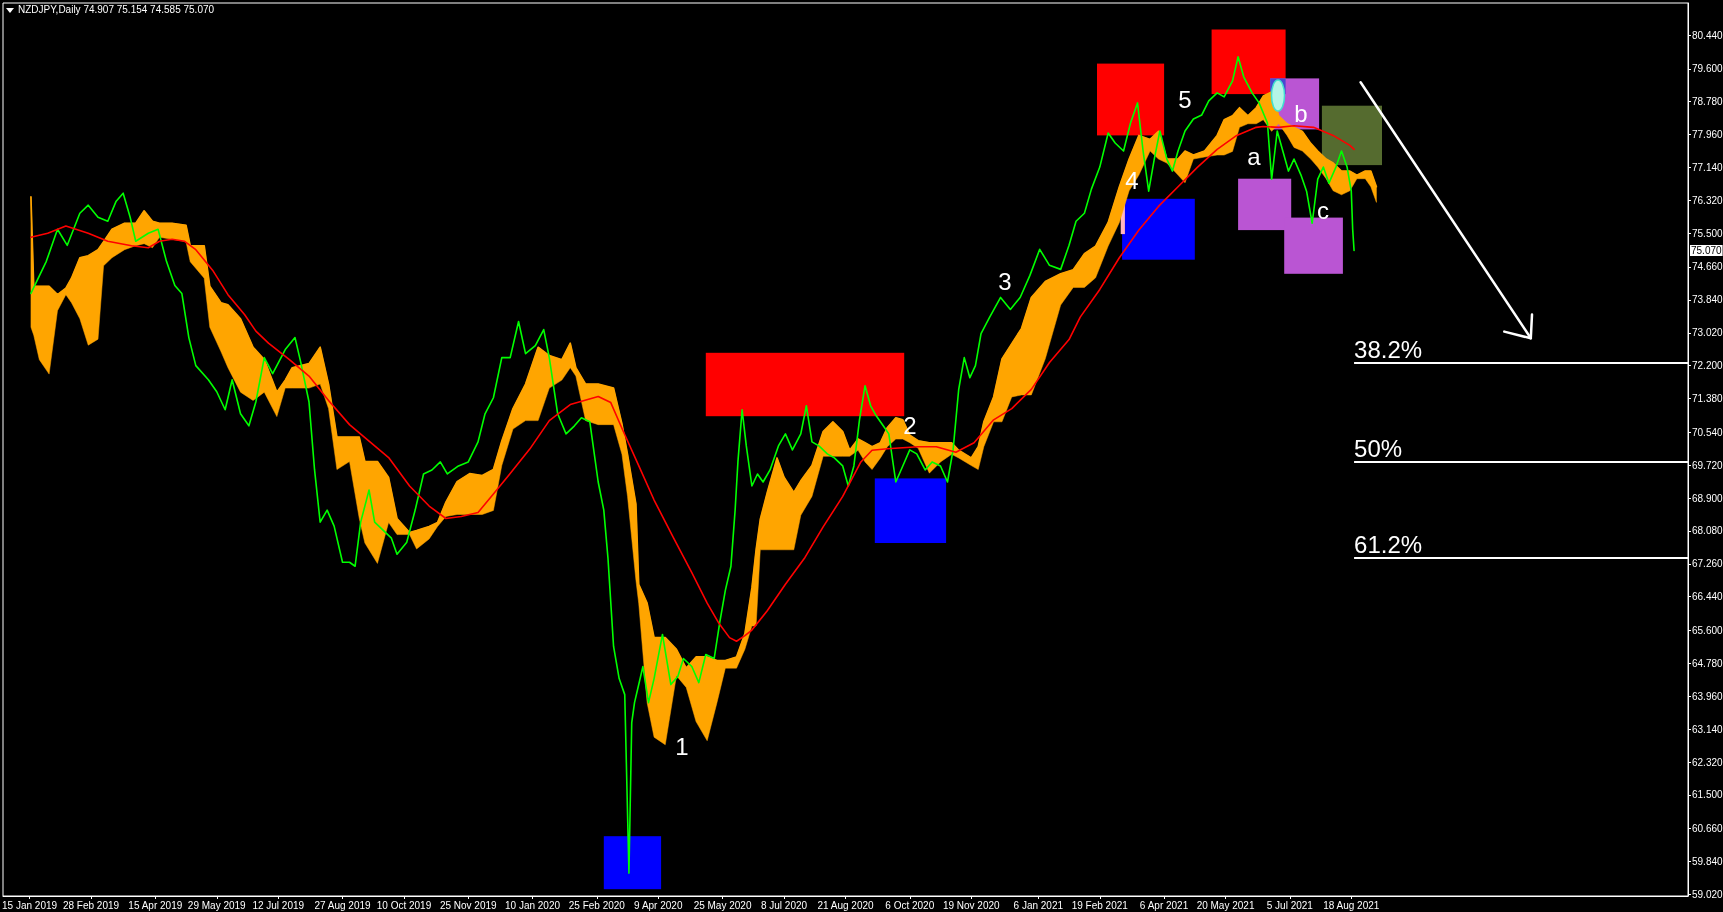  Describe the element at coordinates (1132, 180) in the screenshot. I see `annotation: 4` at that location.